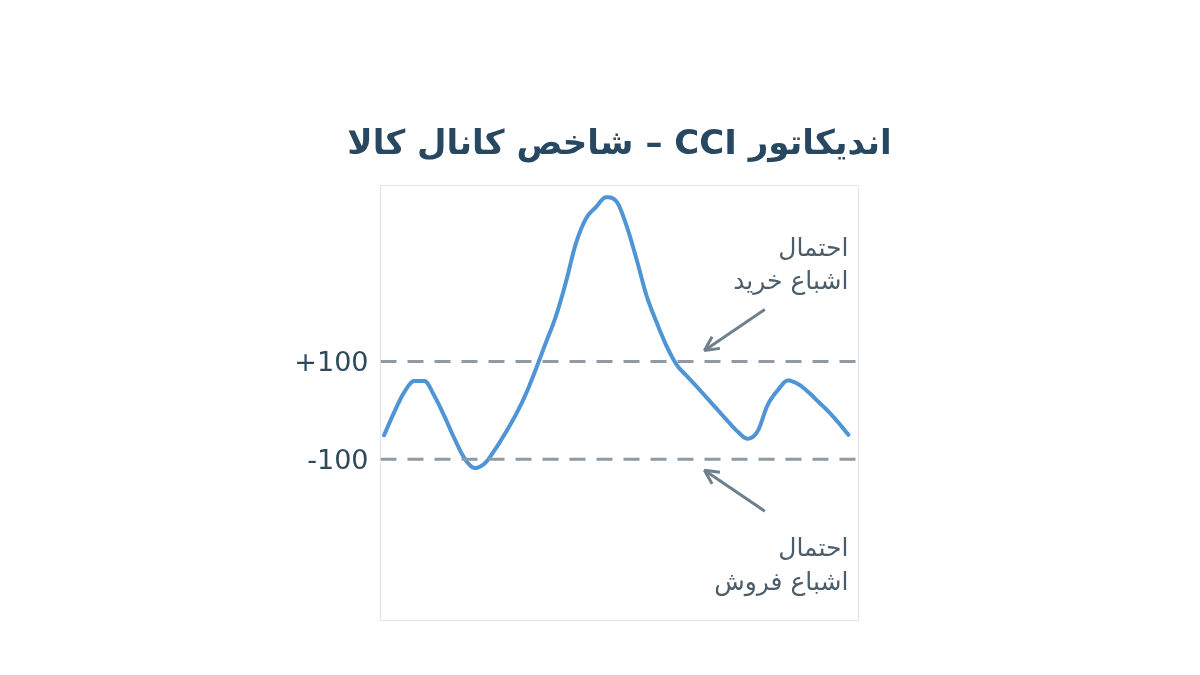 The height and width of the screenshot is (675, 1200). What do you see at coordinates (791, 264) in the screenshot?
I see `annotation: احتمال اشباع خرید` at bounding box center [791, 264].